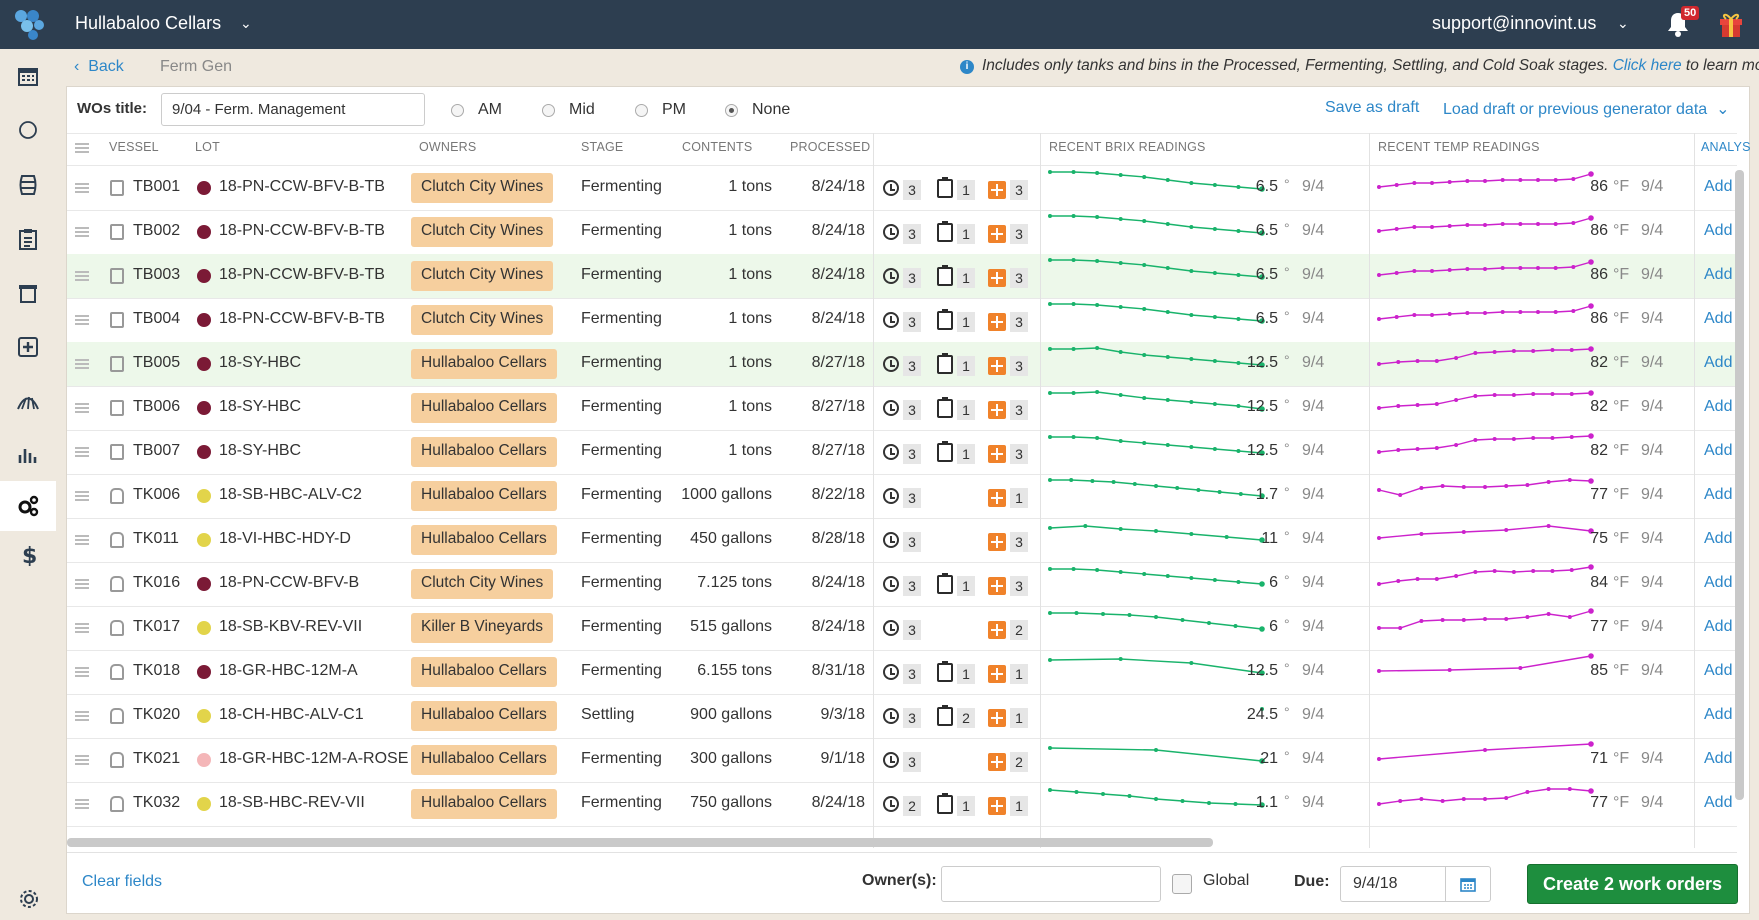  Describe the element at coordinates (1632, 884) in the screenshot. I see `create-work-orders-button: Create 2 work orders` at that location.